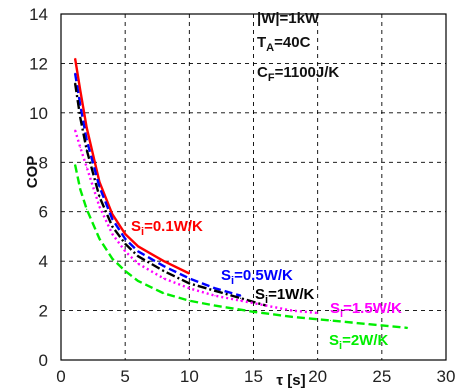 This screenshot has width=462, height=389. Describe the element at coordinates (446, 376) in the screenshot. I see `x-tick-label: 30` at that location.